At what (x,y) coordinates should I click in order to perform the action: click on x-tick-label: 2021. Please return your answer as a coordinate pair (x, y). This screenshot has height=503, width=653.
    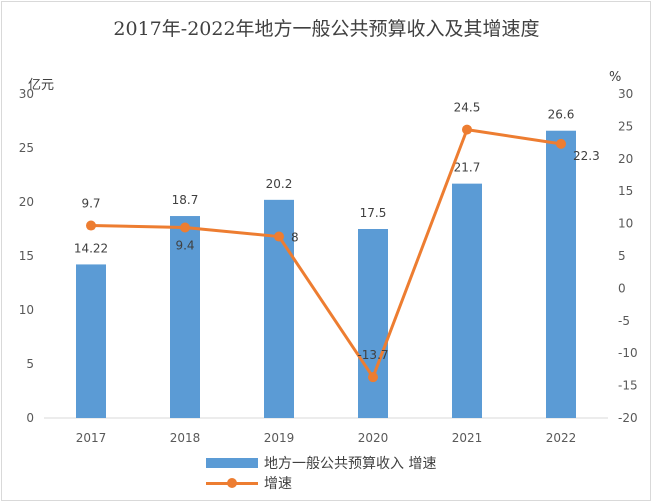
    Looking at the image, I should click on (467, 438).